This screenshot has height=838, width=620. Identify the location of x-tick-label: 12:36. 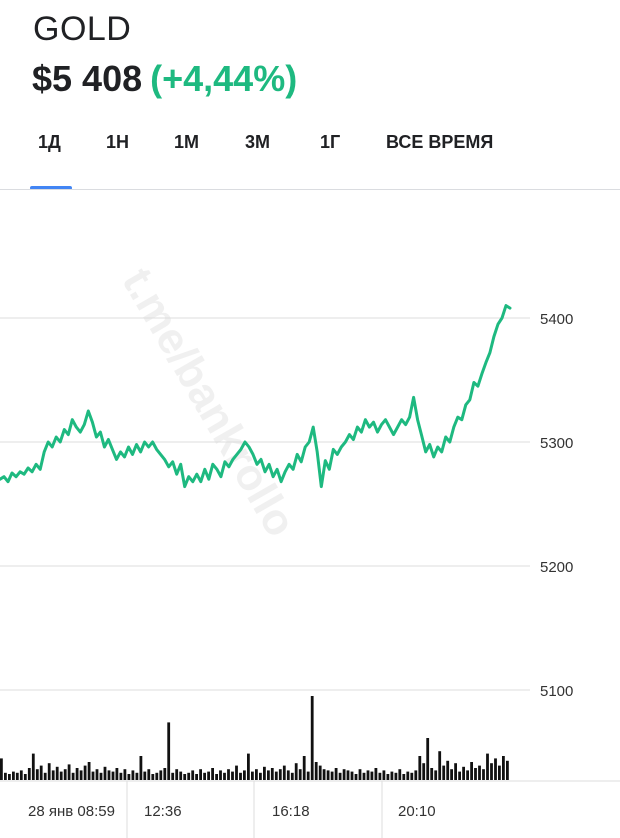
(163, 811).